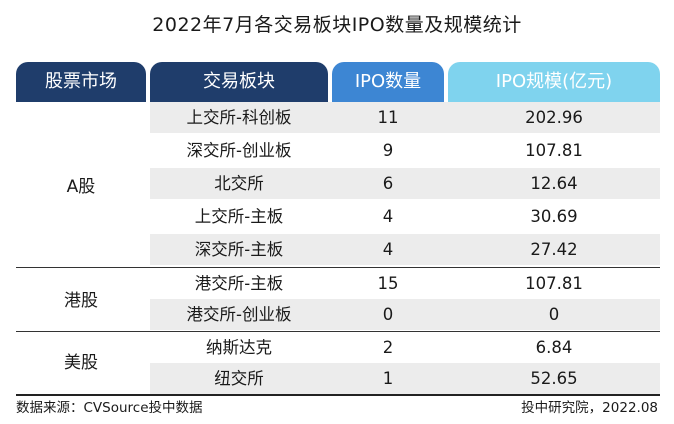  I want to click on cell-board: 深交所-主板, so click(239, 249).